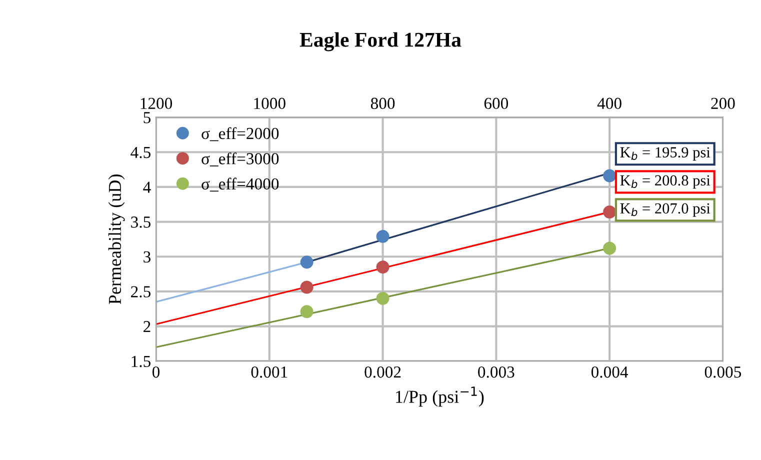 The height and width of the screenshot is (460, 761). Describe the element at coordinates (665, 182) in the screenshot. I see `annotation: K$_{b}$ = 200.8 psi` at that location.